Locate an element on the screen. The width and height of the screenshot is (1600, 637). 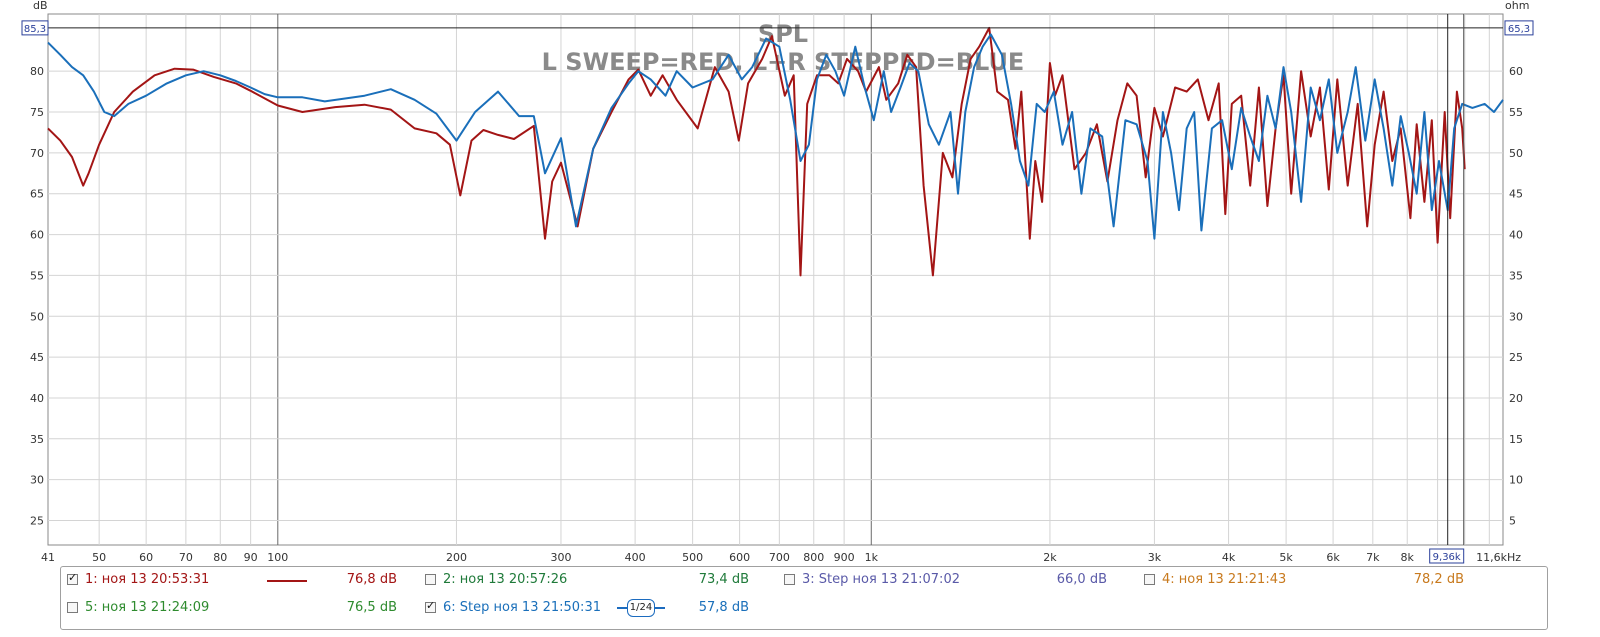
cursor-right-box is located at coordinates (1519, 28).